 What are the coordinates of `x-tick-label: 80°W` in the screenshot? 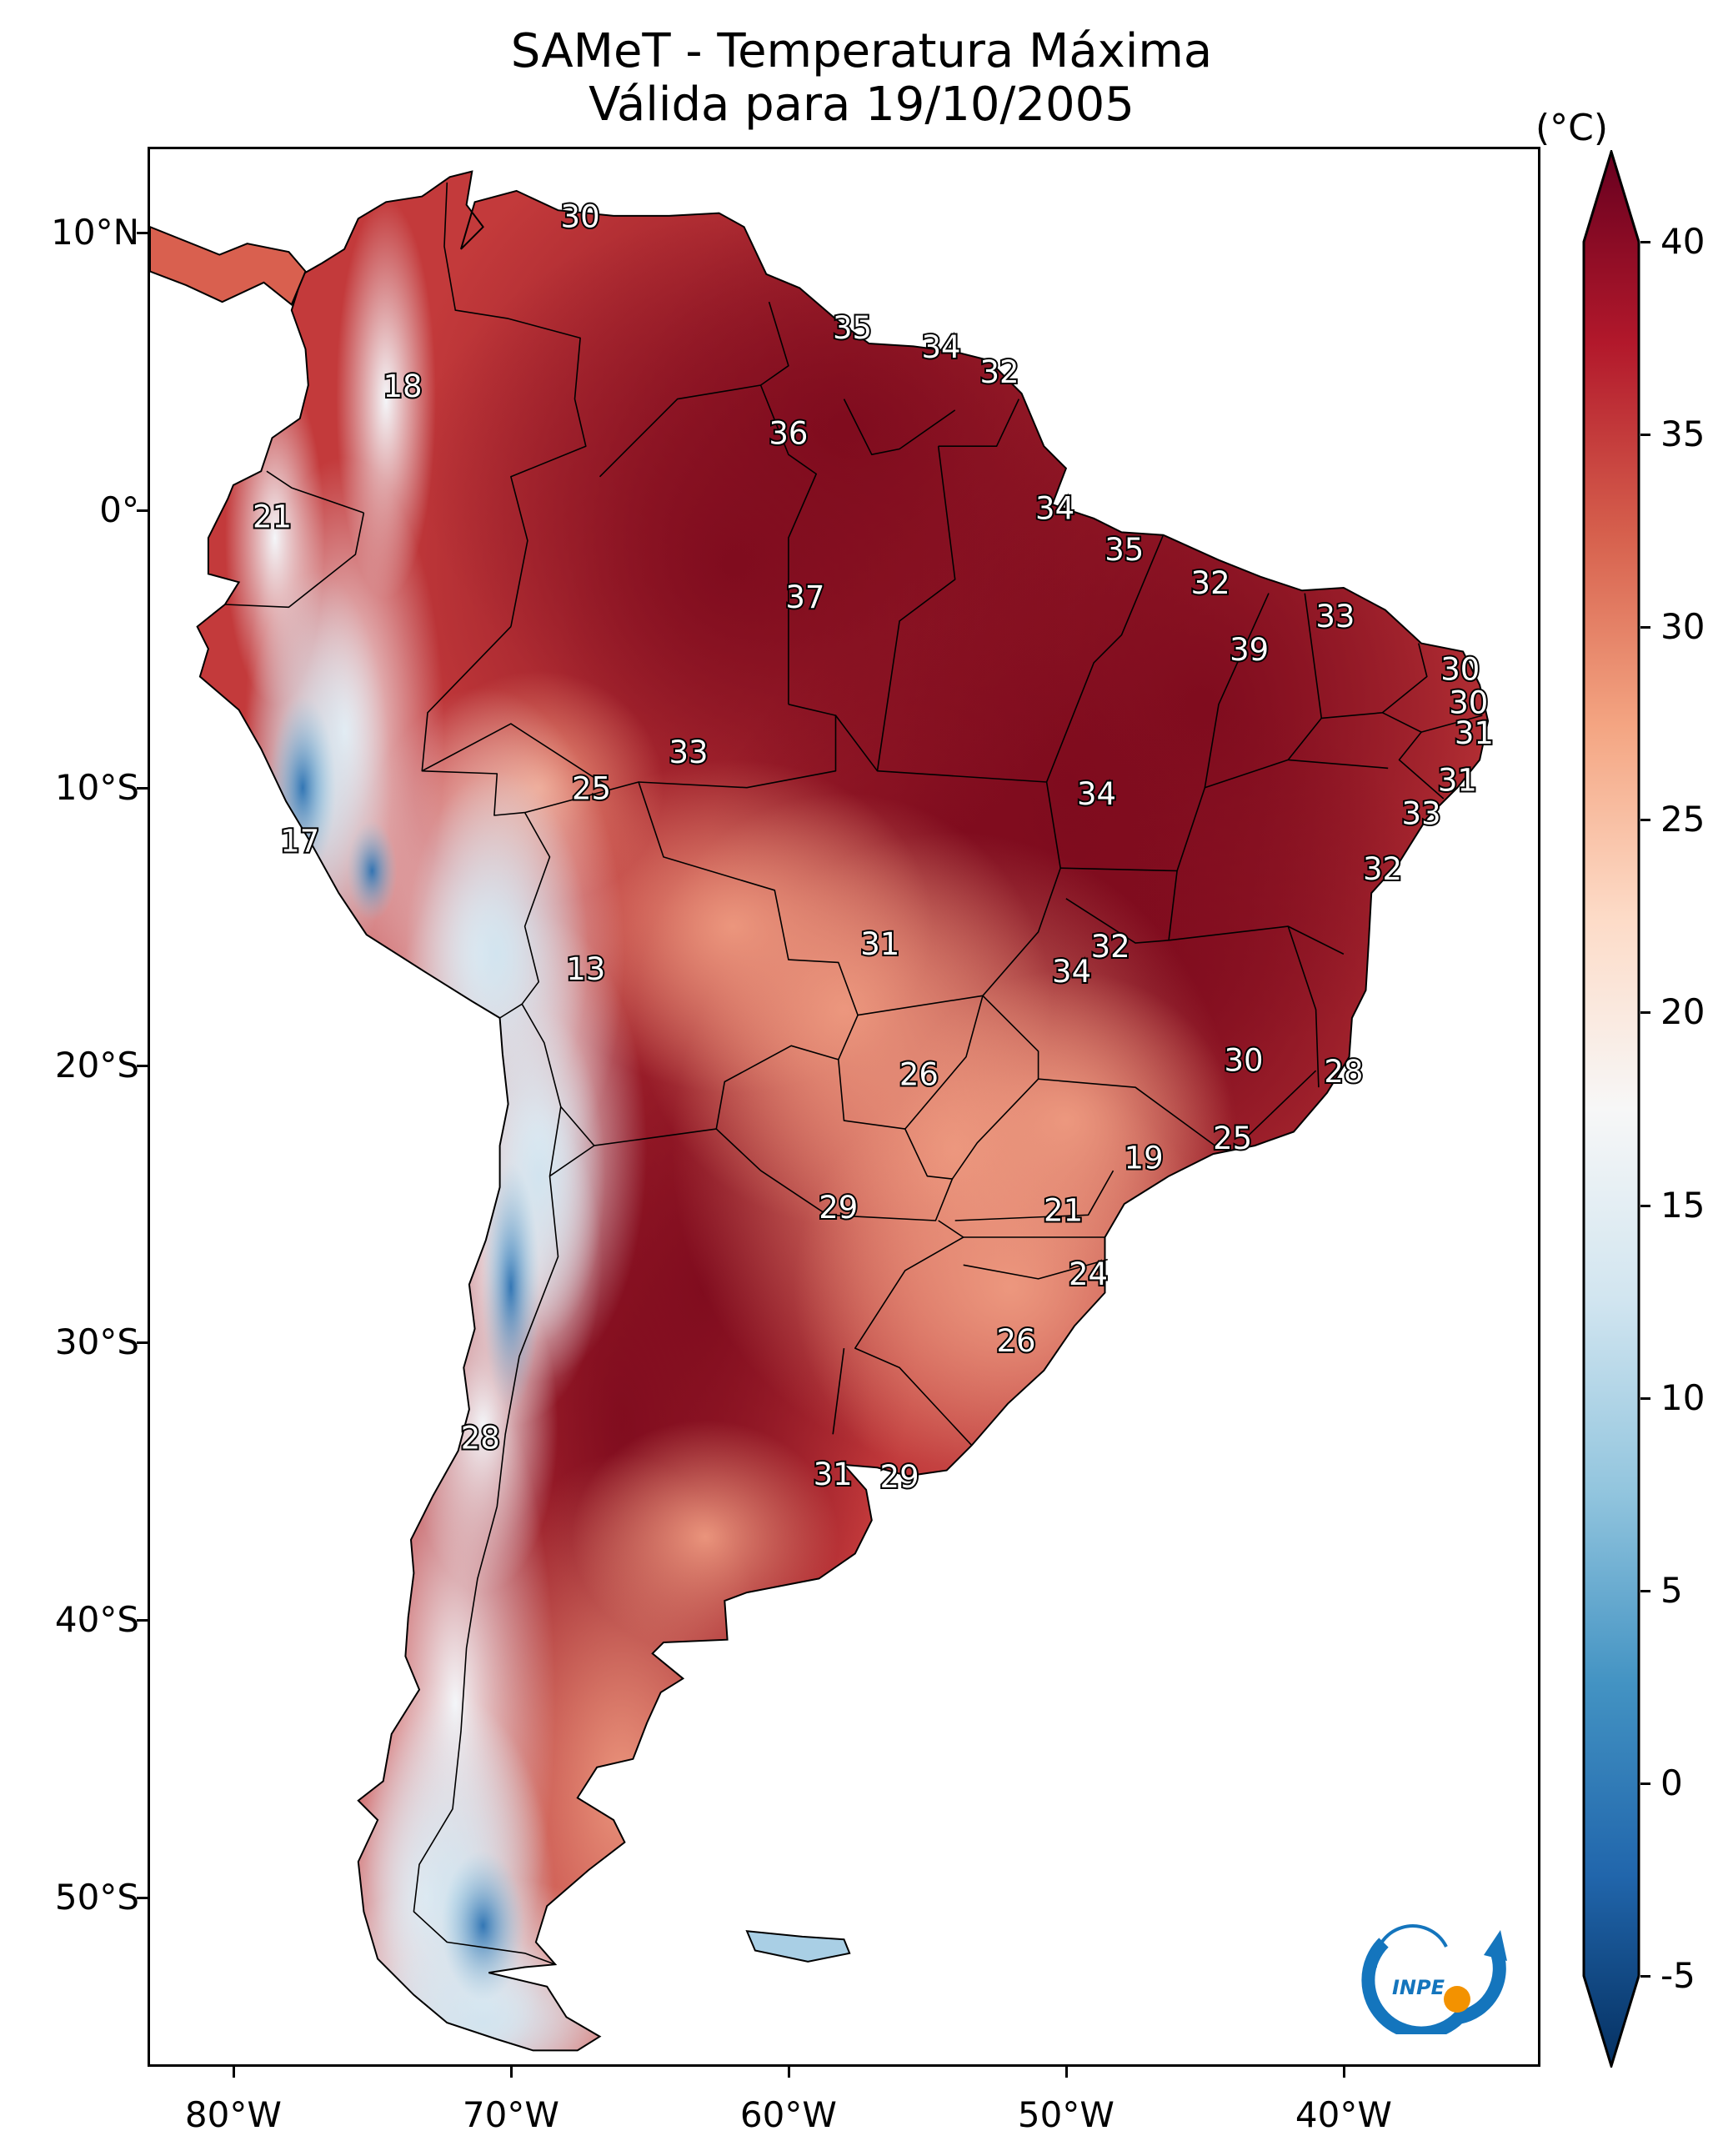 It's located at (233, 2114).